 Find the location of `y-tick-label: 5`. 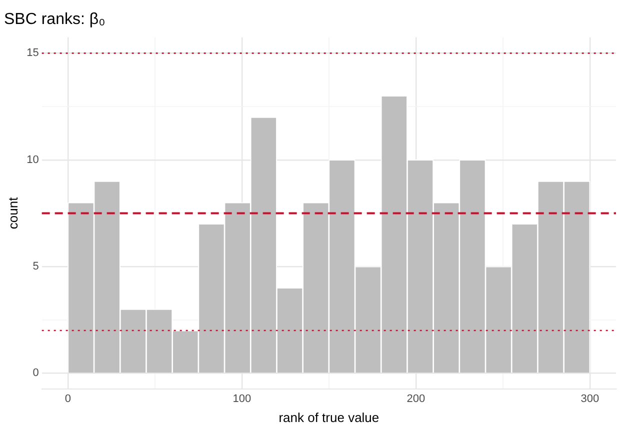

y-tick-label: 5 is located at coordinates (35, 266).